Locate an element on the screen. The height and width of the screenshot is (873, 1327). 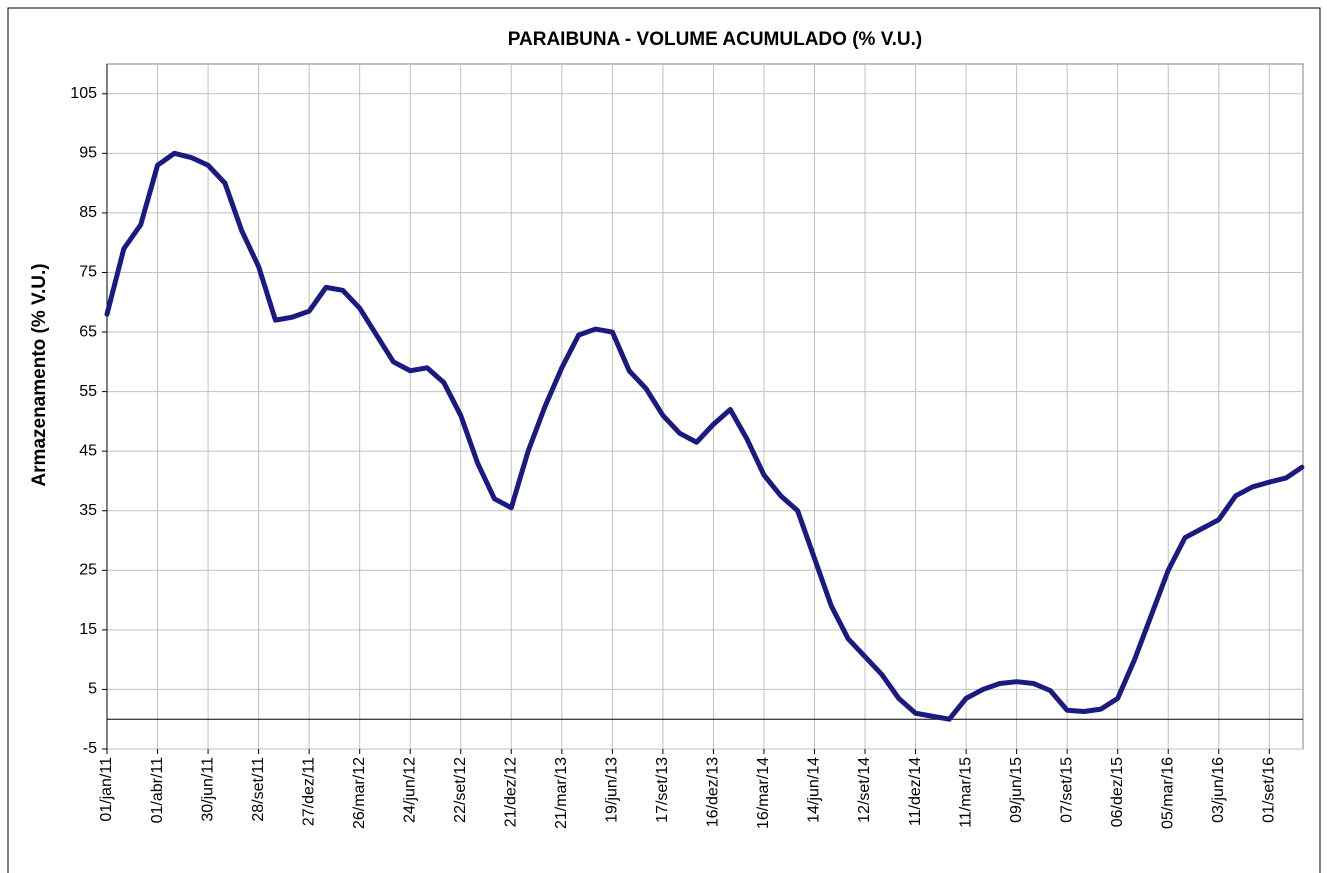
chart-title: PARAIBUNA - VOLUME ACUMULADO (% V.U.) is located at coordinates (715, 39).